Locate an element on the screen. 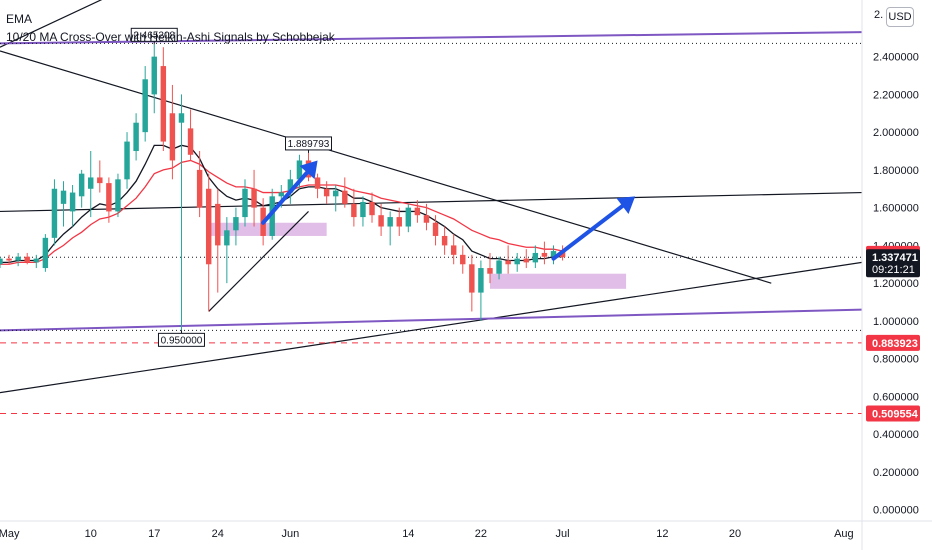 The width and height of the screenshot is (932, 550). price-badge: 0.883923 is located at coordinates (893, 342).